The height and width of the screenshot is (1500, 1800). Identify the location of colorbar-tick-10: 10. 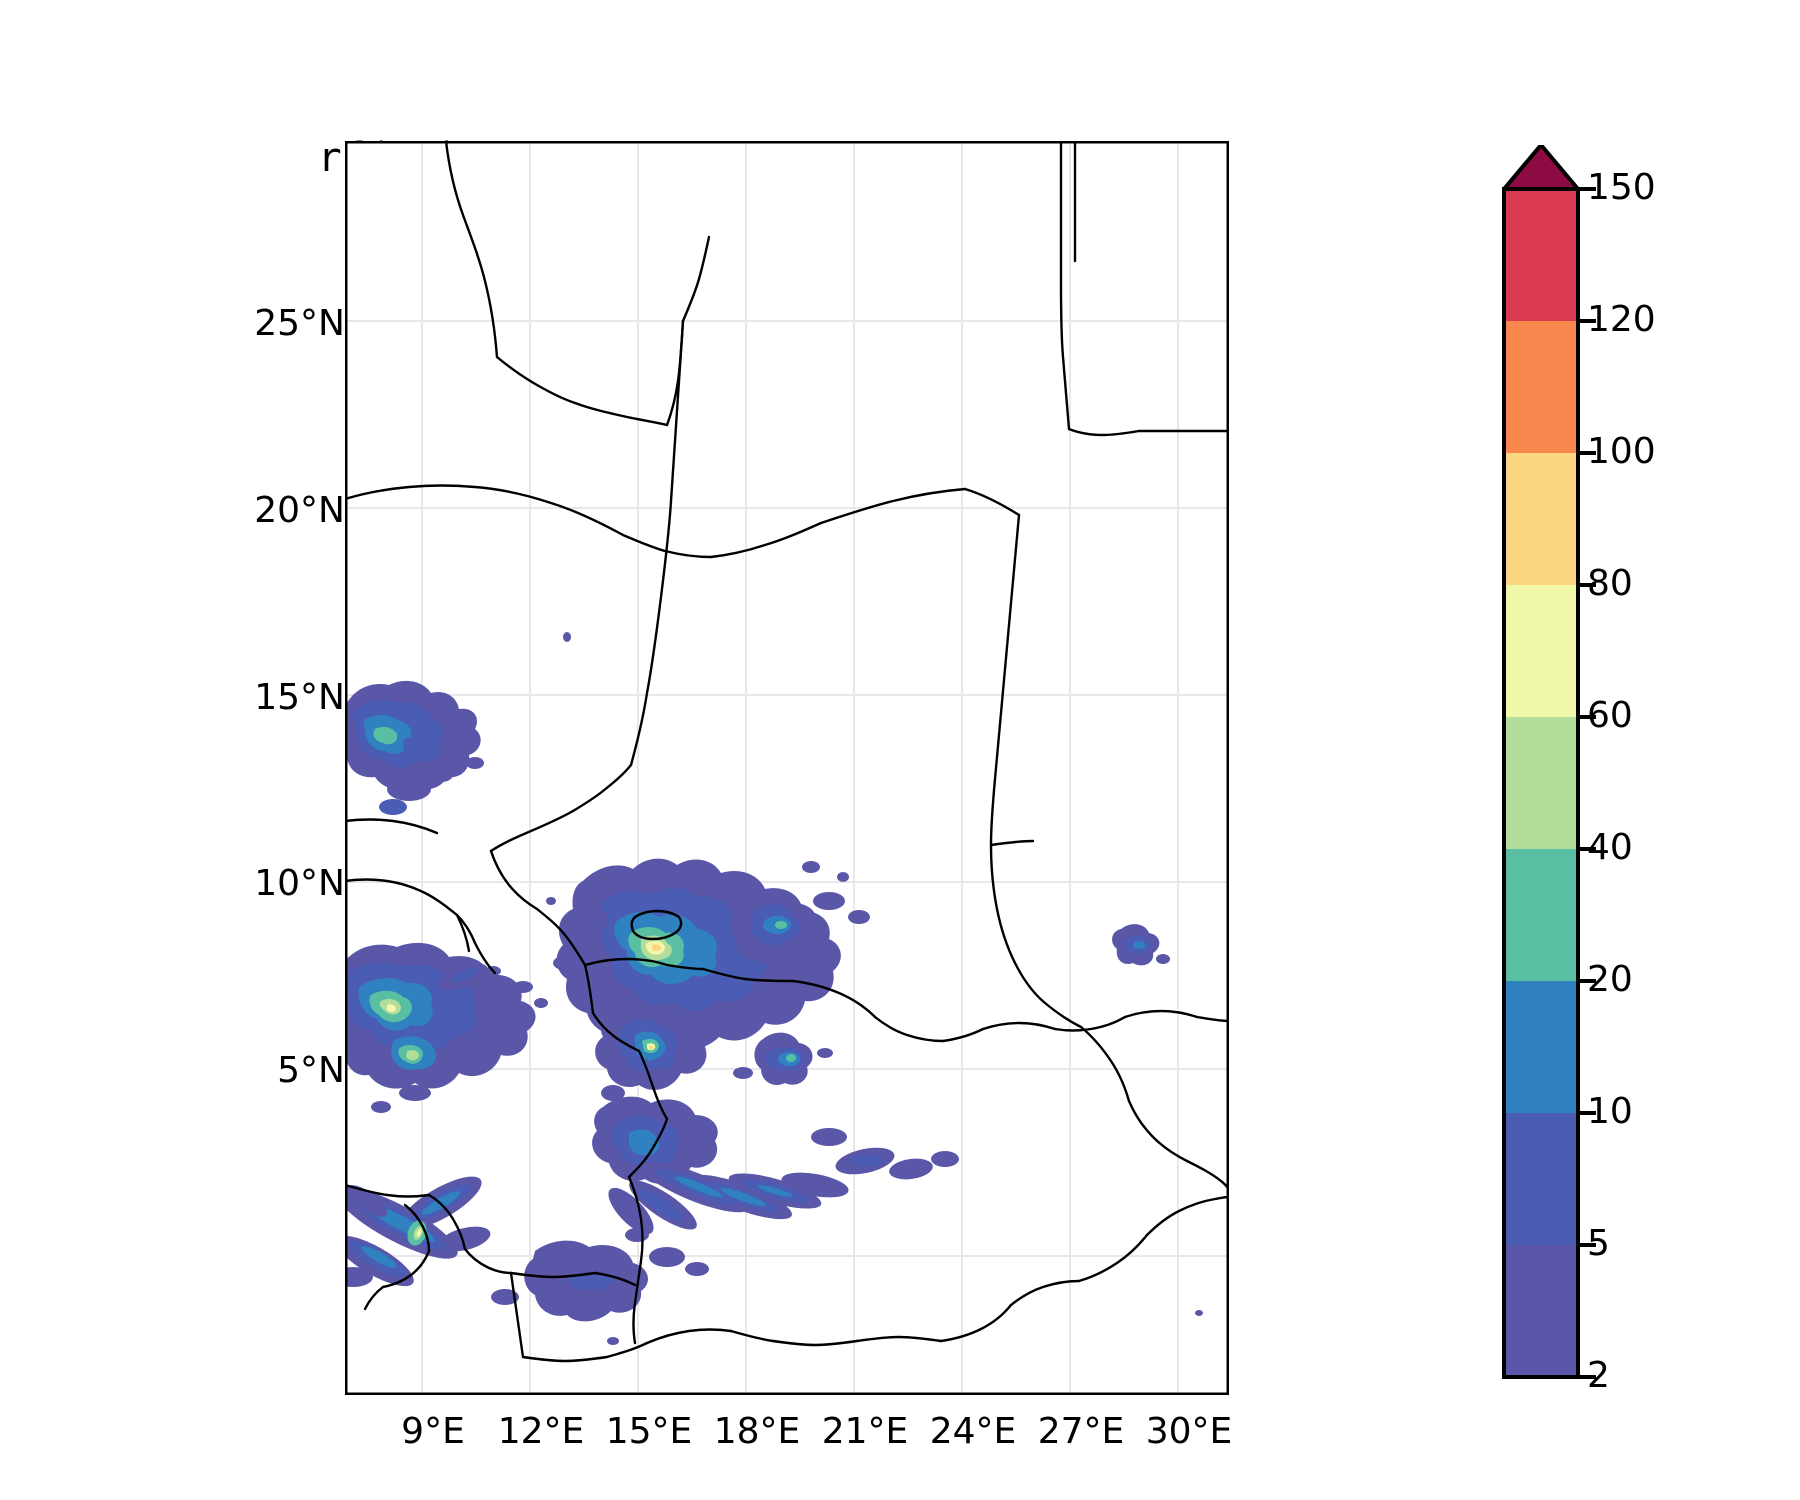
(1610, 1111).